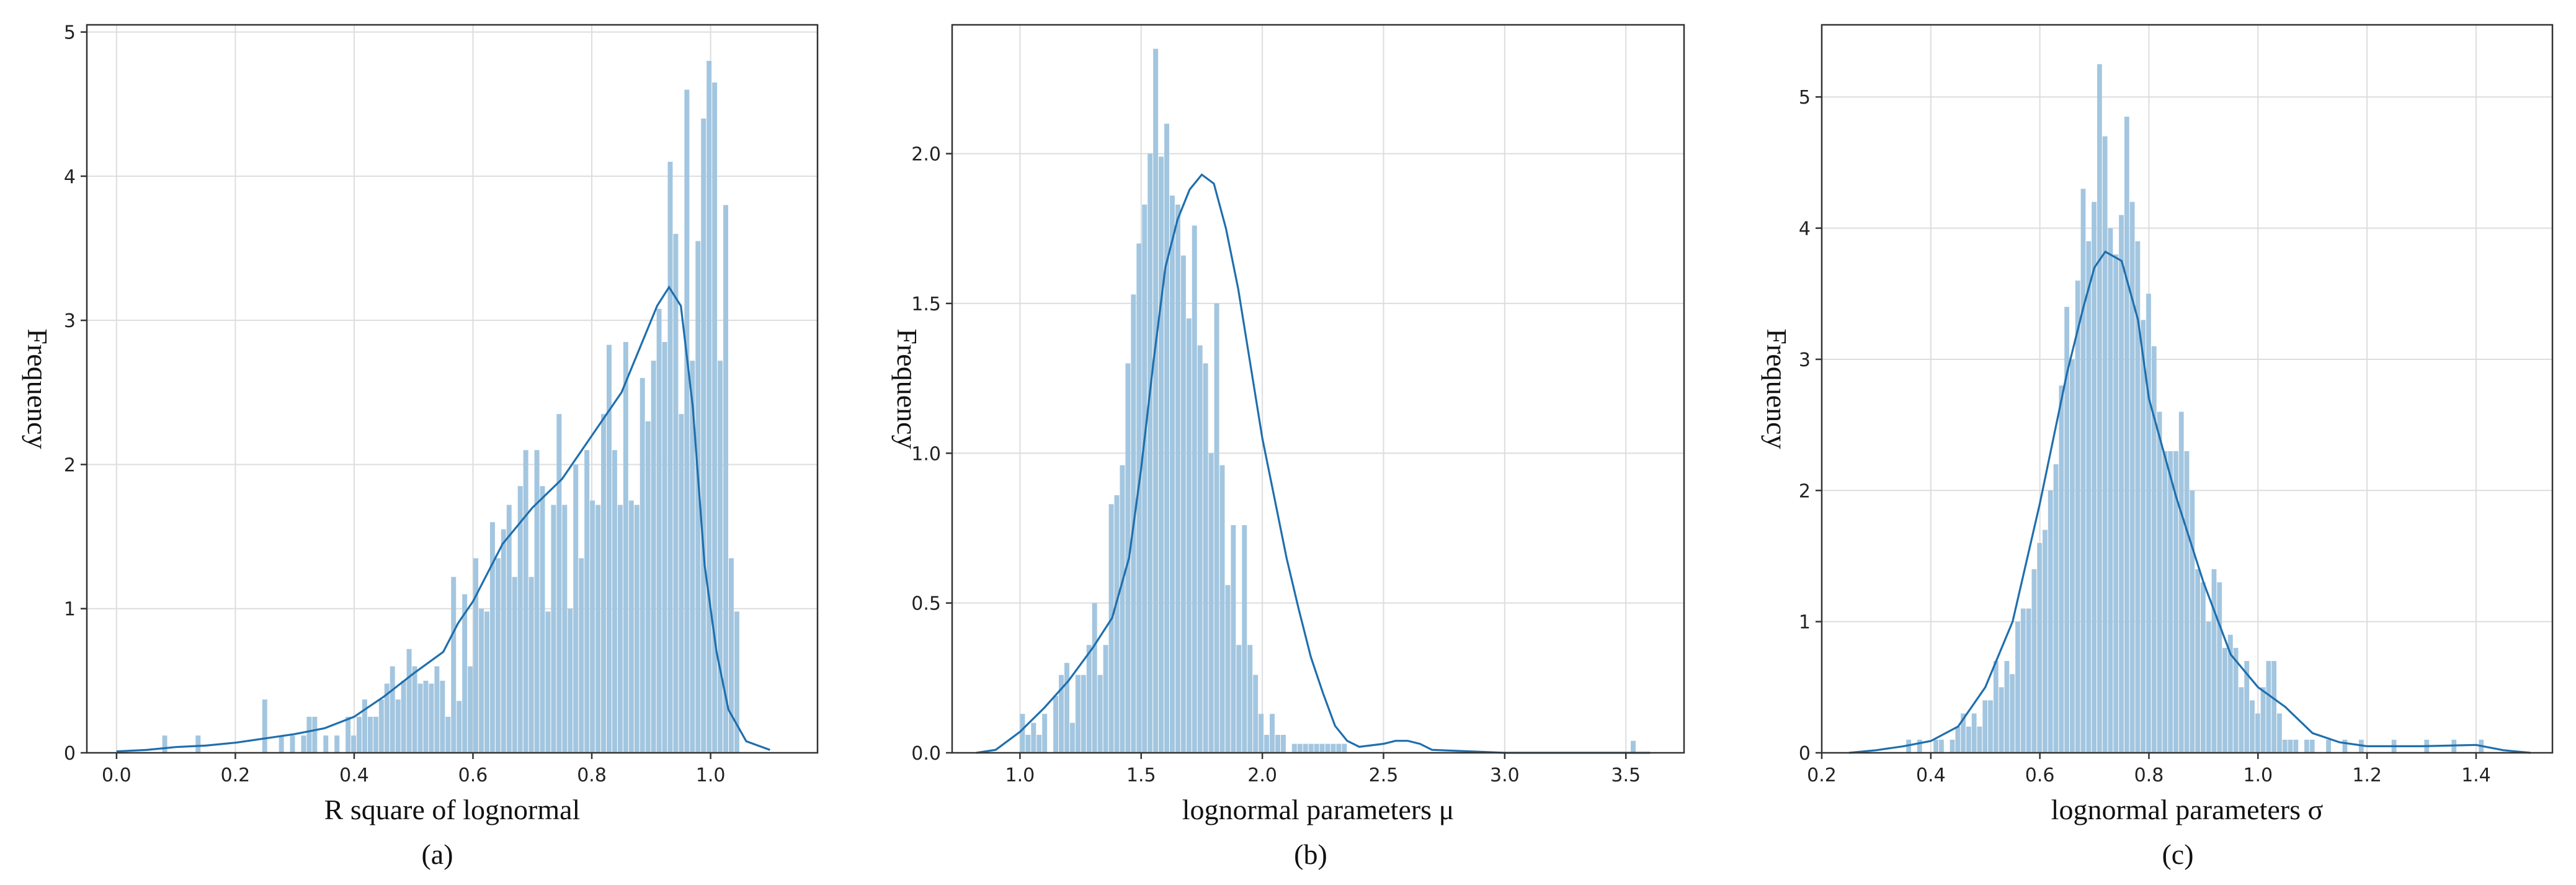  I want to click on panel-a-ylabel: Frequency, so click(38, 389).